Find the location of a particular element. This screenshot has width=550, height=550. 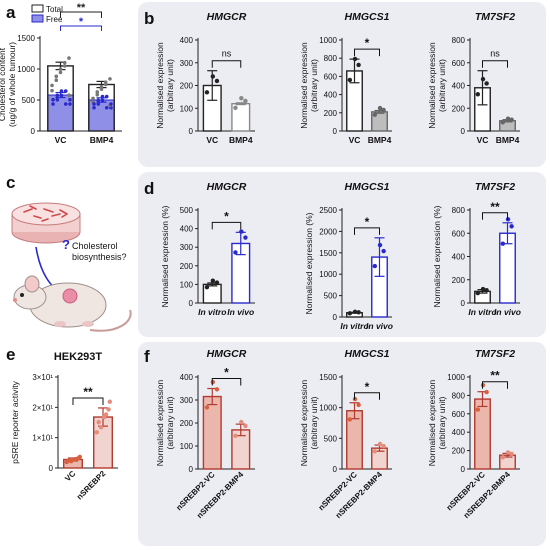

y-tick-label-d2: 0 is located at coordinates (335, 317).